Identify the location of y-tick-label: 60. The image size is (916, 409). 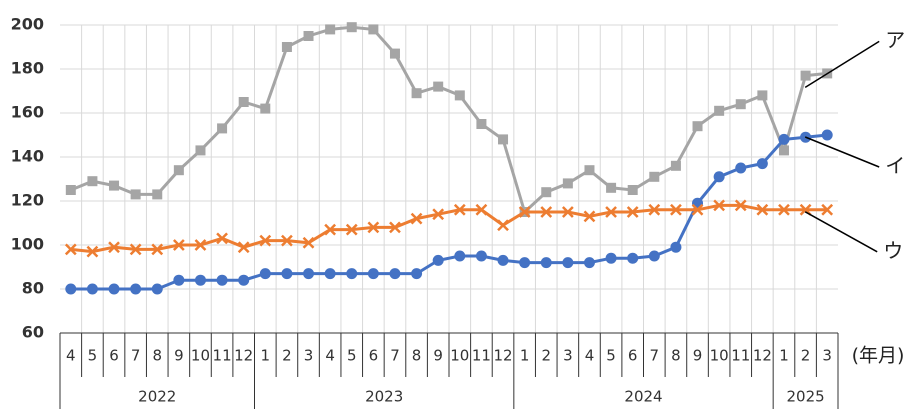
(33, 332).